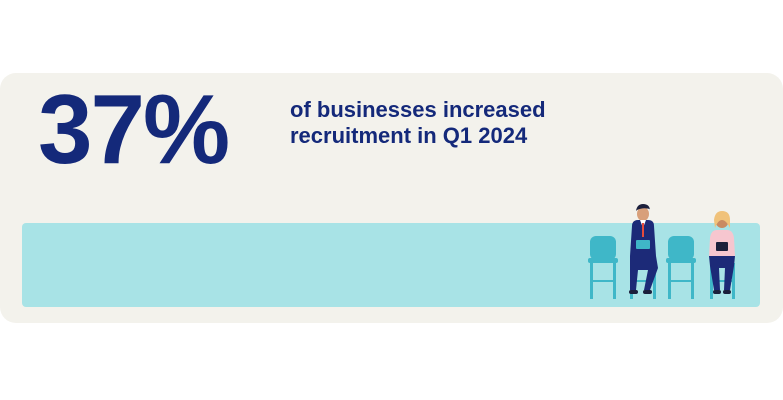 The height and width of the screenshot is (400, 783). What do you see at coordinates (409, 135) in the screenshot?
I see `stat-caption-line-2: recruitment in Q1 2024` at bounding box center [409, 135].